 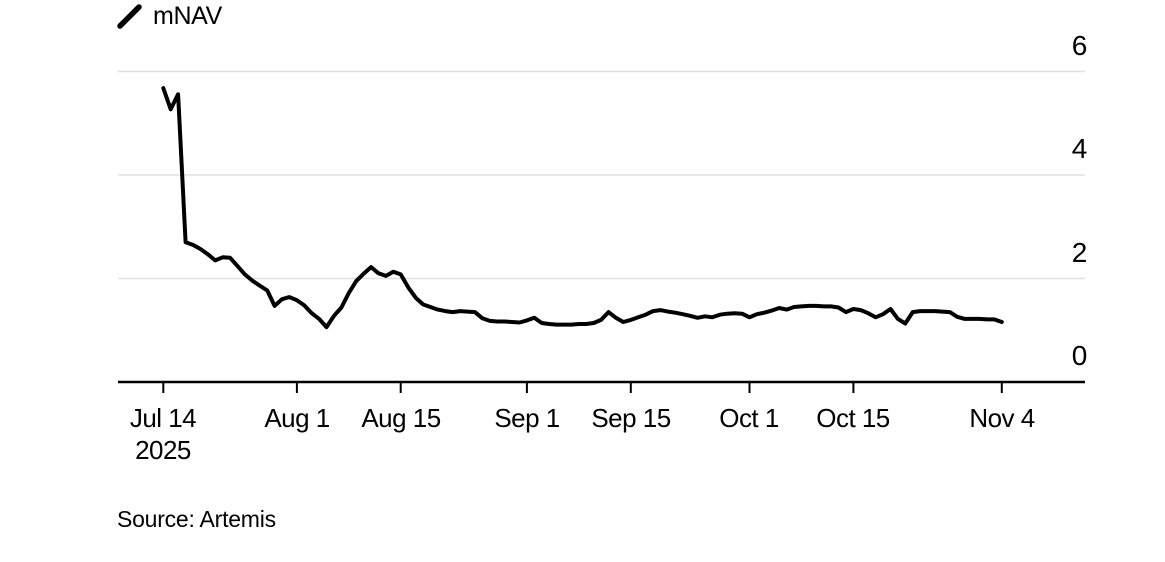 What do you see at coordinates (749, 418) in the screenshot?
I see `x-axis-label: Oct 1` at bounding box center [749, 418].